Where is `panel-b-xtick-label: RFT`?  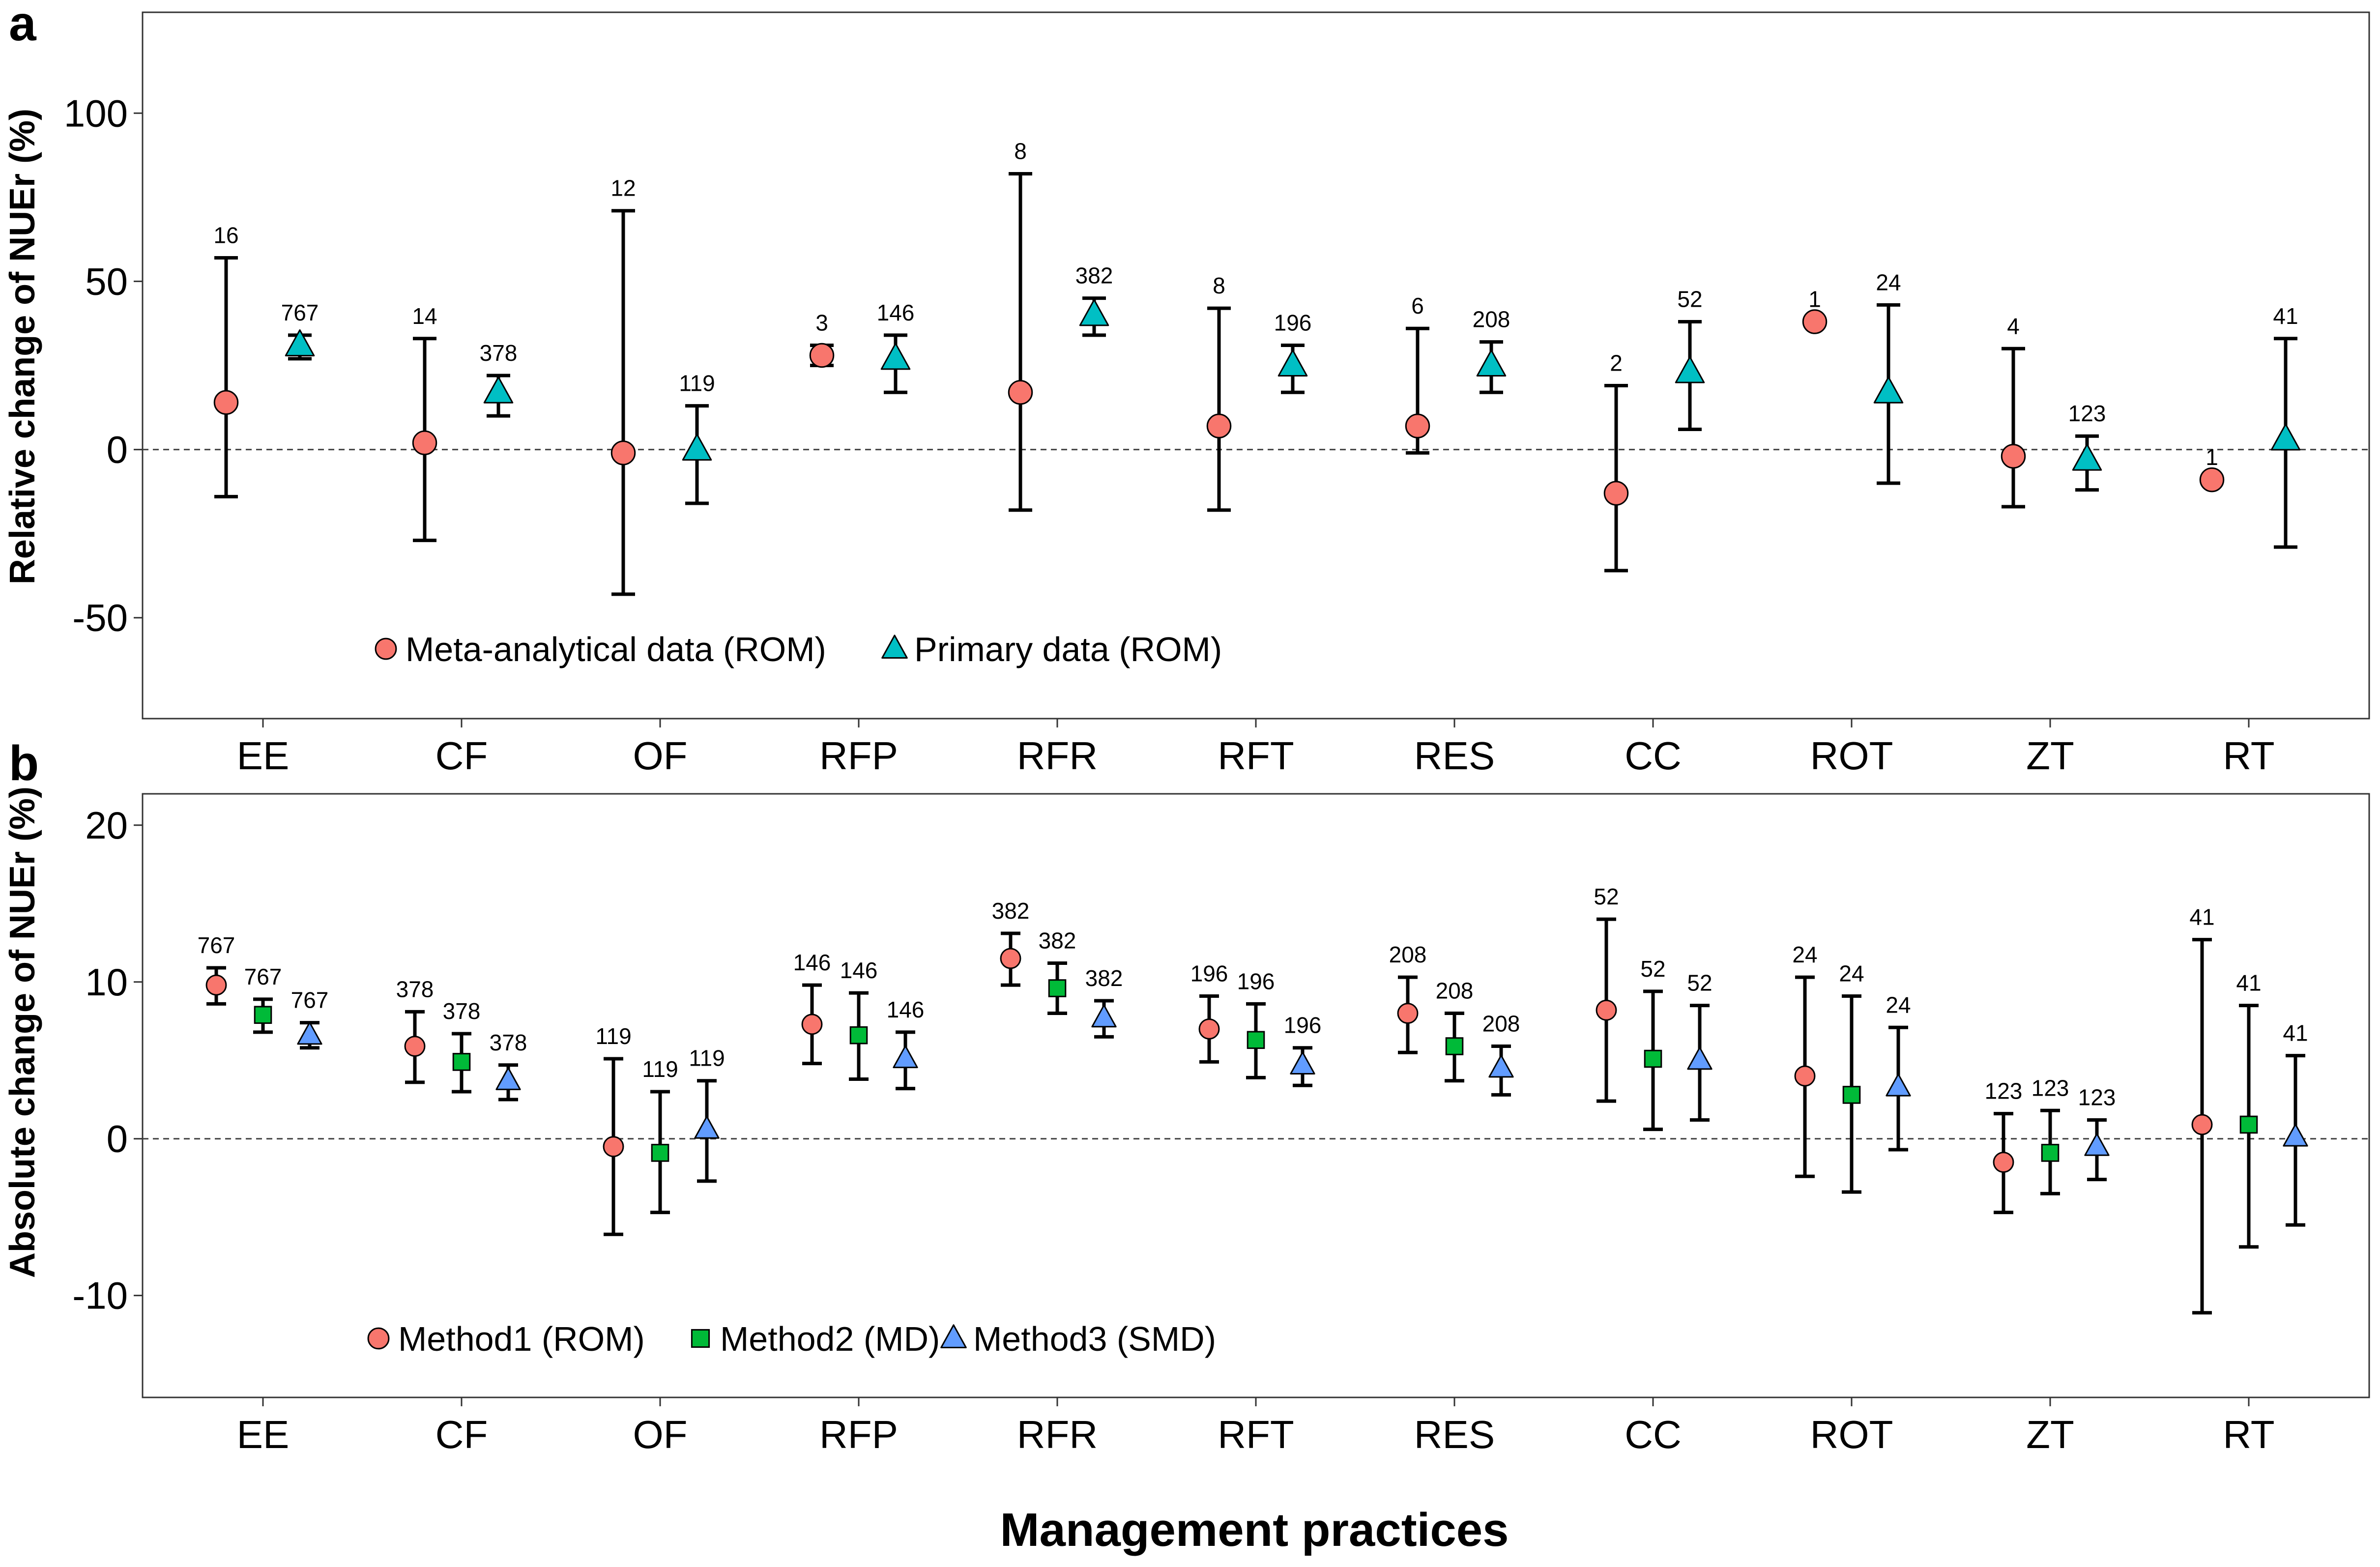
panel-b-xtick-label: RFT is located at coordinates (1256, 1434).